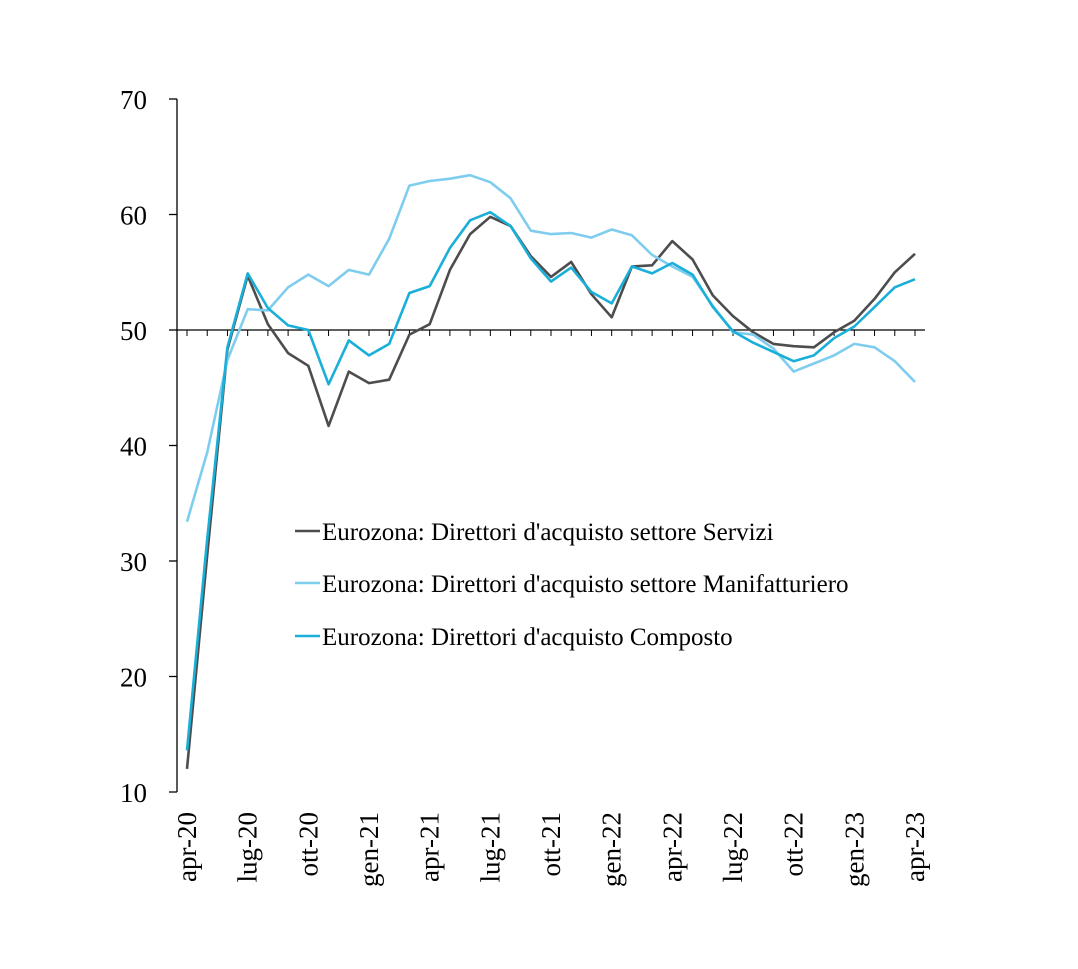 The image size is (1078, 969). Describe the element at coordinates (133, 447) in the screenshot. I see `y-tick-label: 40` at that location.